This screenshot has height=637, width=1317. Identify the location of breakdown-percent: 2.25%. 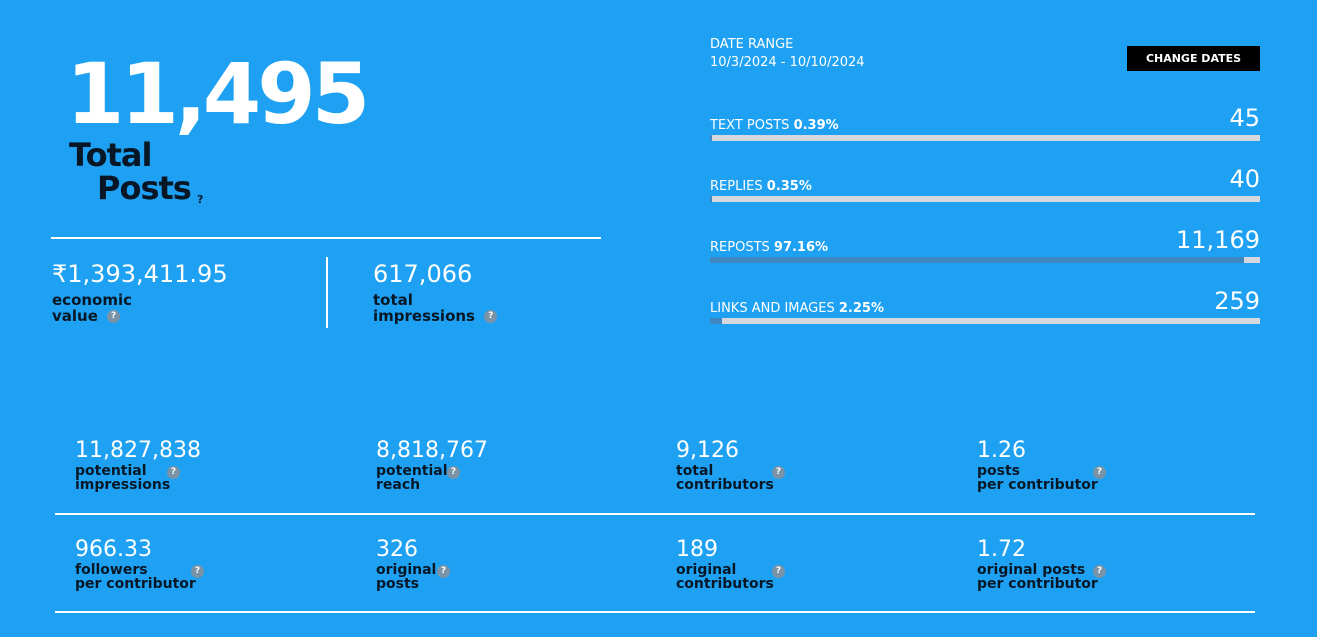
(861, 308).